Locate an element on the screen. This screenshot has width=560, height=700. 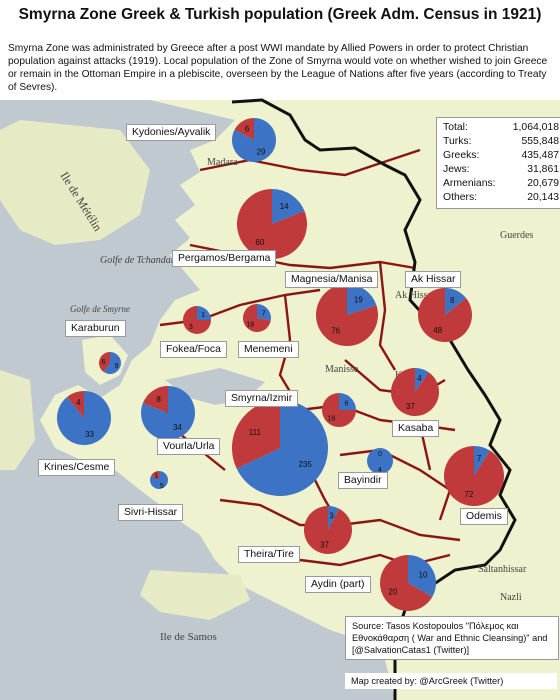
pie-value-turkish: 19 is located at coordinates (358, 299).